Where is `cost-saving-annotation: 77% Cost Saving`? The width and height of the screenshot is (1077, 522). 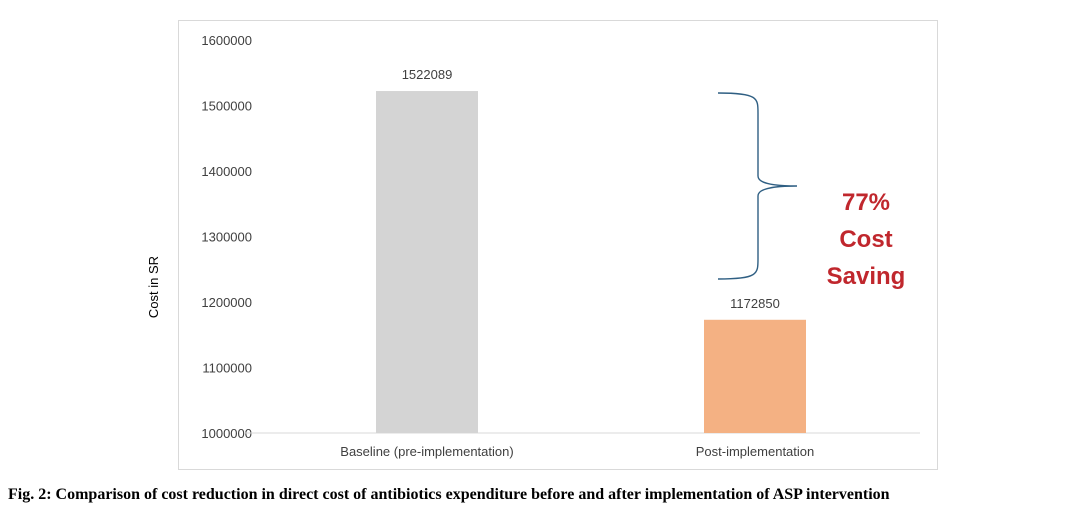
cost-saving-annotation: 77% Cost Saving is located at coordinates (866, 239).